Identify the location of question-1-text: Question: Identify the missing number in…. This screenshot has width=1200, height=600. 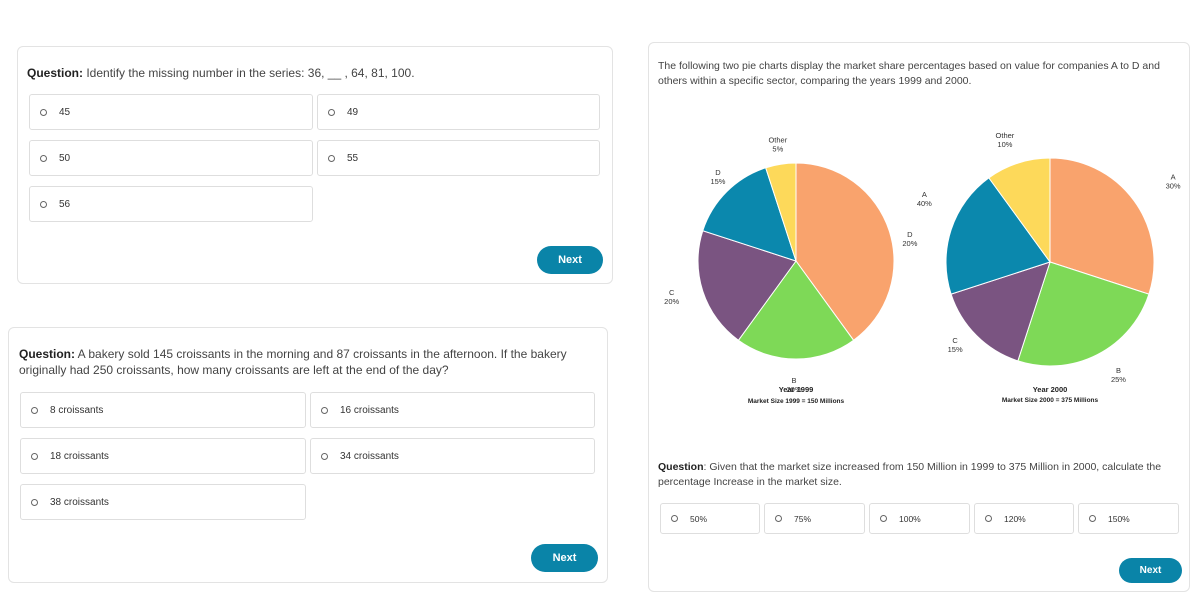
(317, 73).